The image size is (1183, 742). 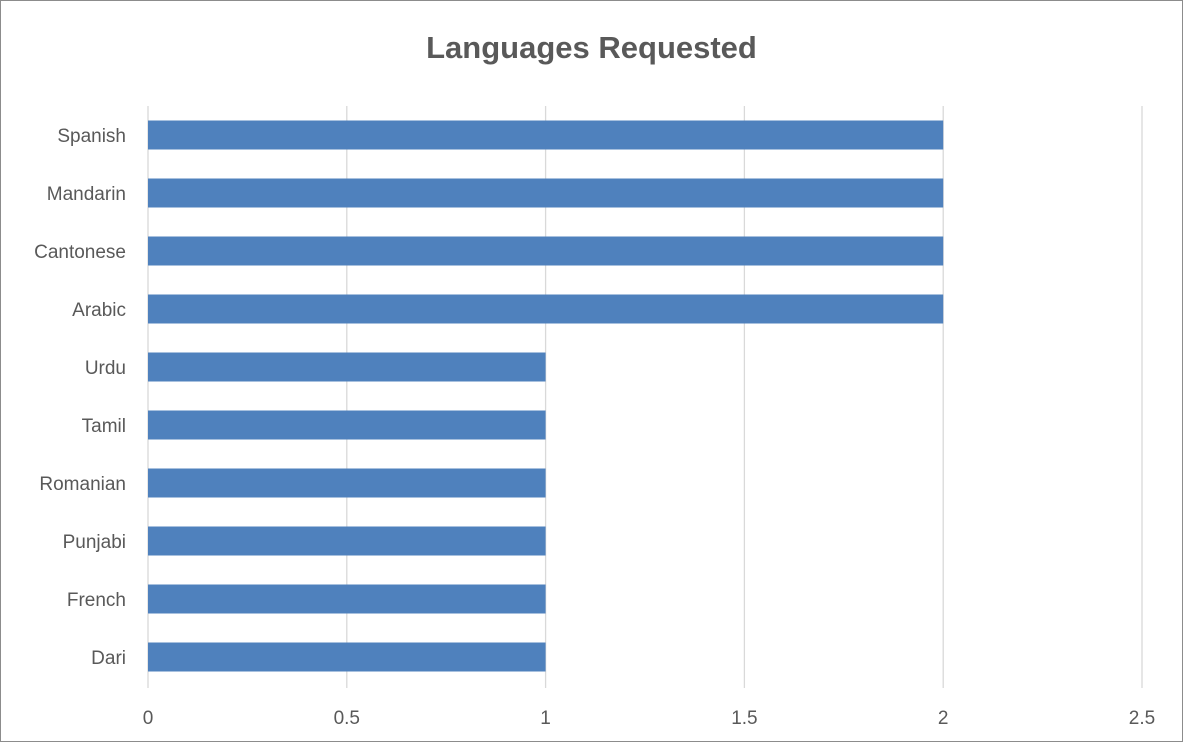 I want to click on x-tick-label: 2.5, so click(x=1142, y=718).